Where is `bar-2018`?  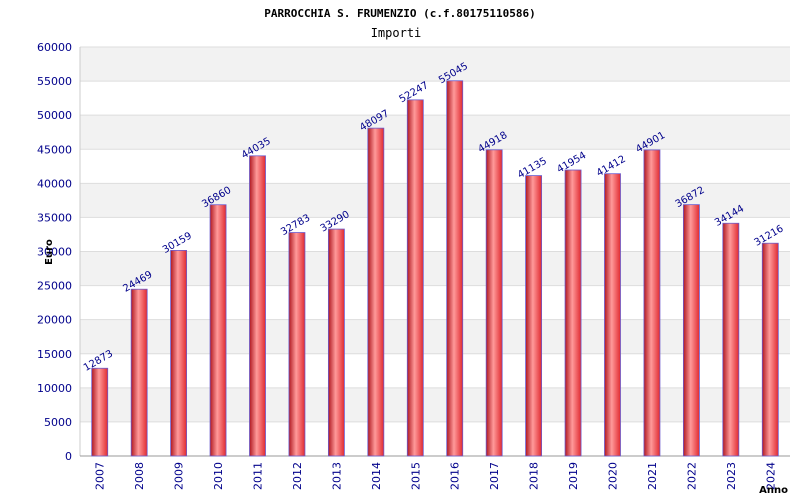
bar-2018 is located at coordinates (534, 316).